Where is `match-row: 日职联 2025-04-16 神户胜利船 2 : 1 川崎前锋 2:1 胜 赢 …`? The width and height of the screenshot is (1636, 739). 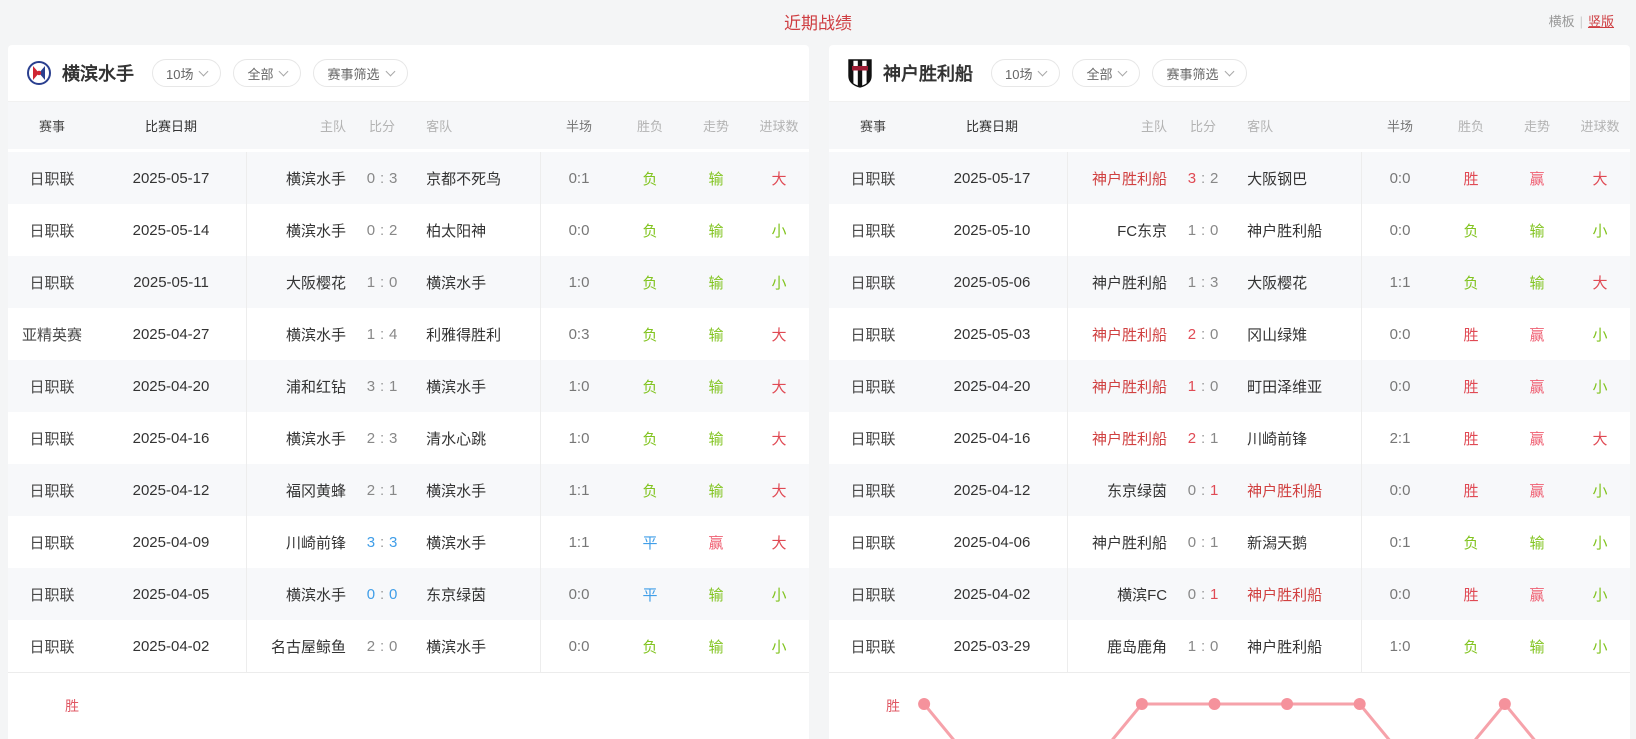
match-row: 日职联 2025-04-16 神户胜利船 2 : 1 川崎前锋 2:1 胜 赢 … is located at coordinates (1229, 438).